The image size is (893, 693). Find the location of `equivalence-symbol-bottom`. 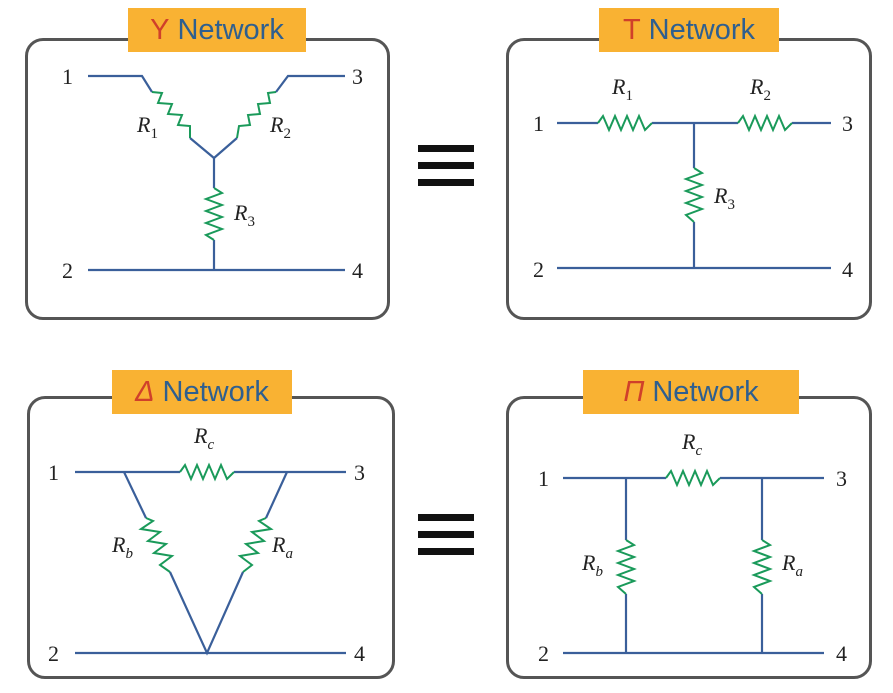

equivalence-symbol-bottom is located at coordinates (446, 539).